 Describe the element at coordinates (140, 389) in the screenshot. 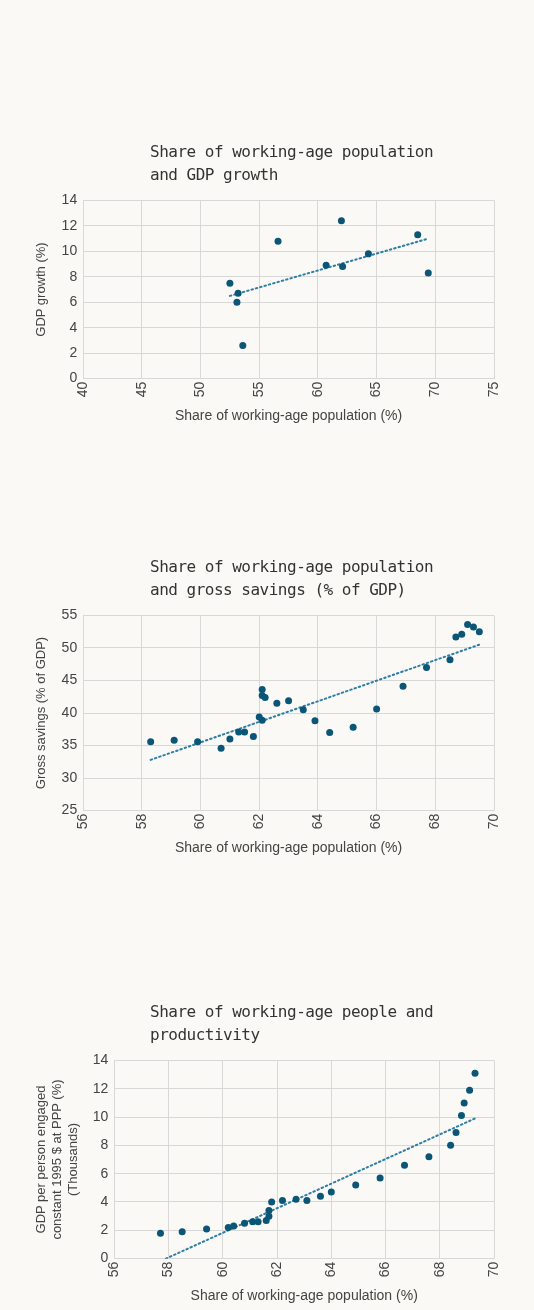

I see `x-tick-label: 45` at that location.